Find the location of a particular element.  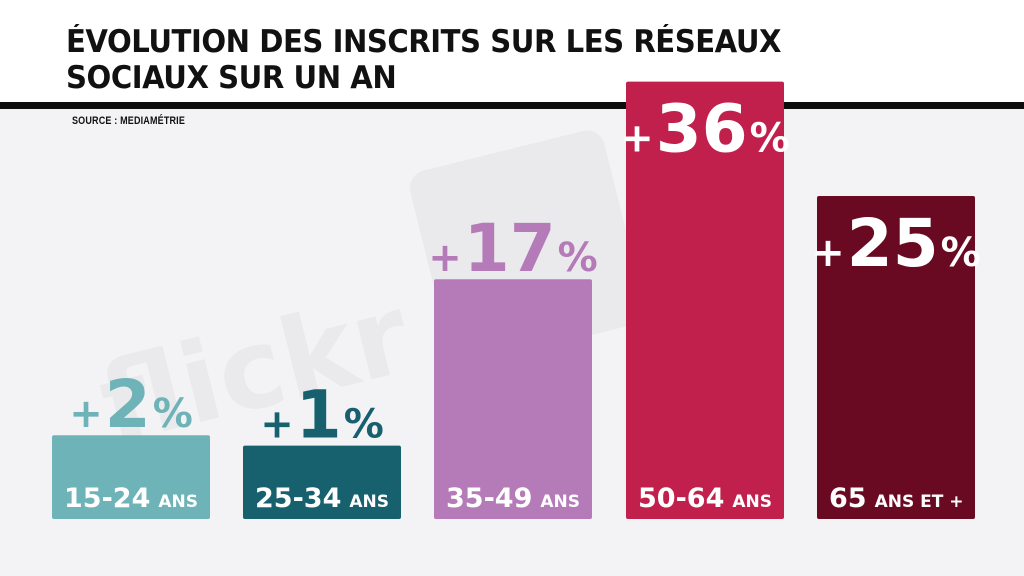

source-note: SOURCE : MEDIAMÉTRIE is located at coordinates (129, 121).